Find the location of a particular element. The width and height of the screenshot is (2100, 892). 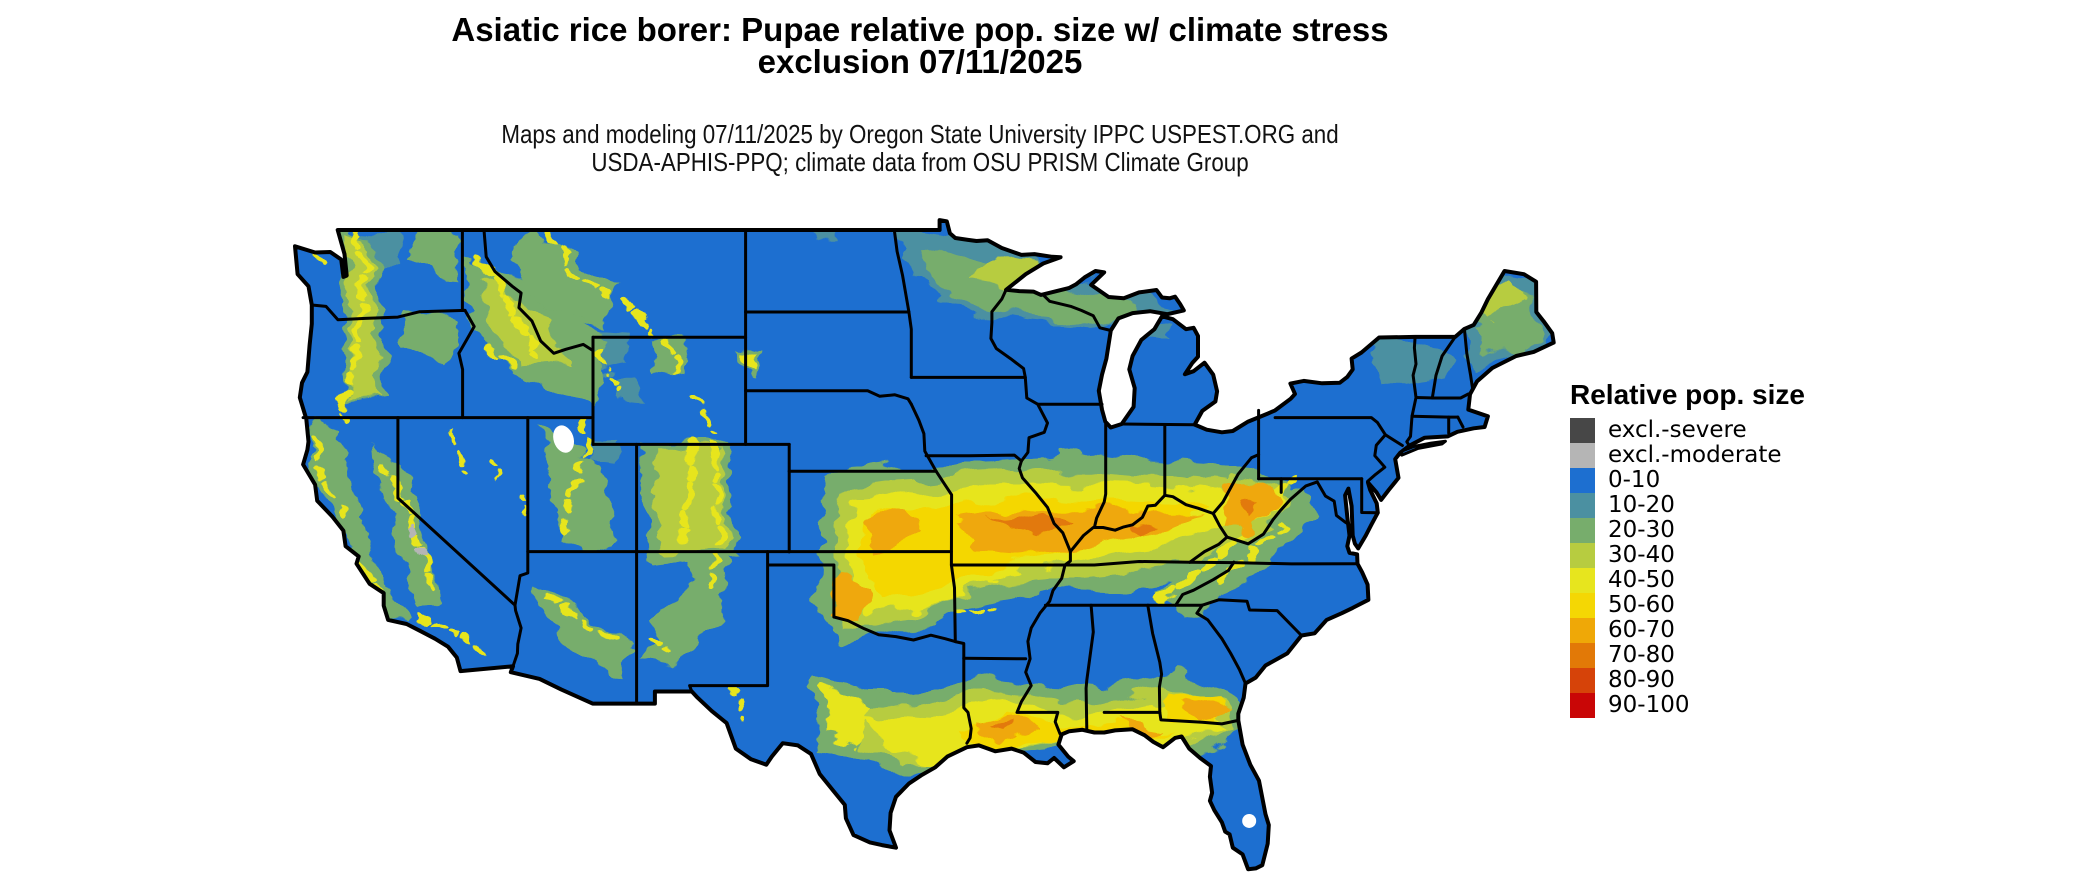

legend-row: 10-20 is located at coordinates (1687, 505).